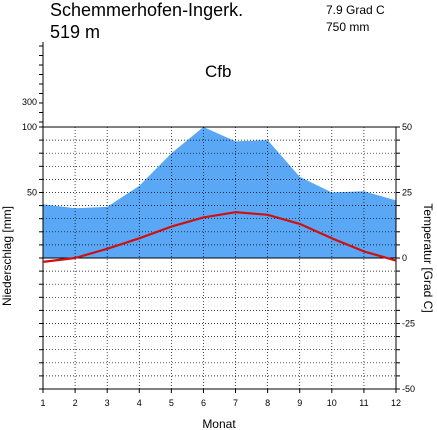 The width and height of the screenshot is (437, 430). I want to click on station-title: Schemmerhofen-Ingerk., so click(146, 10).